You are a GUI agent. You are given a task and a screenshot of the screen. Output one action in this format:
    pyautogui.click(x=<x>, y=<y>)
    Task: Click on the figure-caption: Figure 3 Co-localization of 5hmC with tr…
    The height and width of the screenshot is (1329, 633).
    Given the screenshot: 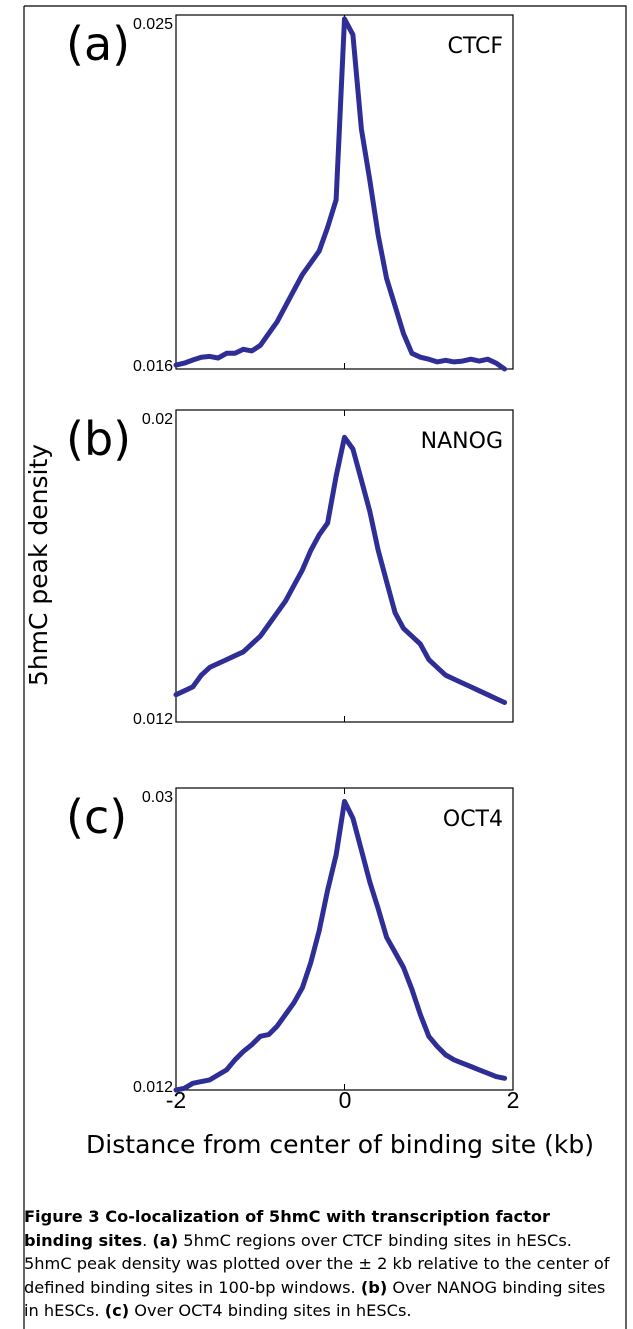 What is the action you would take?
    pyautogui.click(x=324, y=1264)
    